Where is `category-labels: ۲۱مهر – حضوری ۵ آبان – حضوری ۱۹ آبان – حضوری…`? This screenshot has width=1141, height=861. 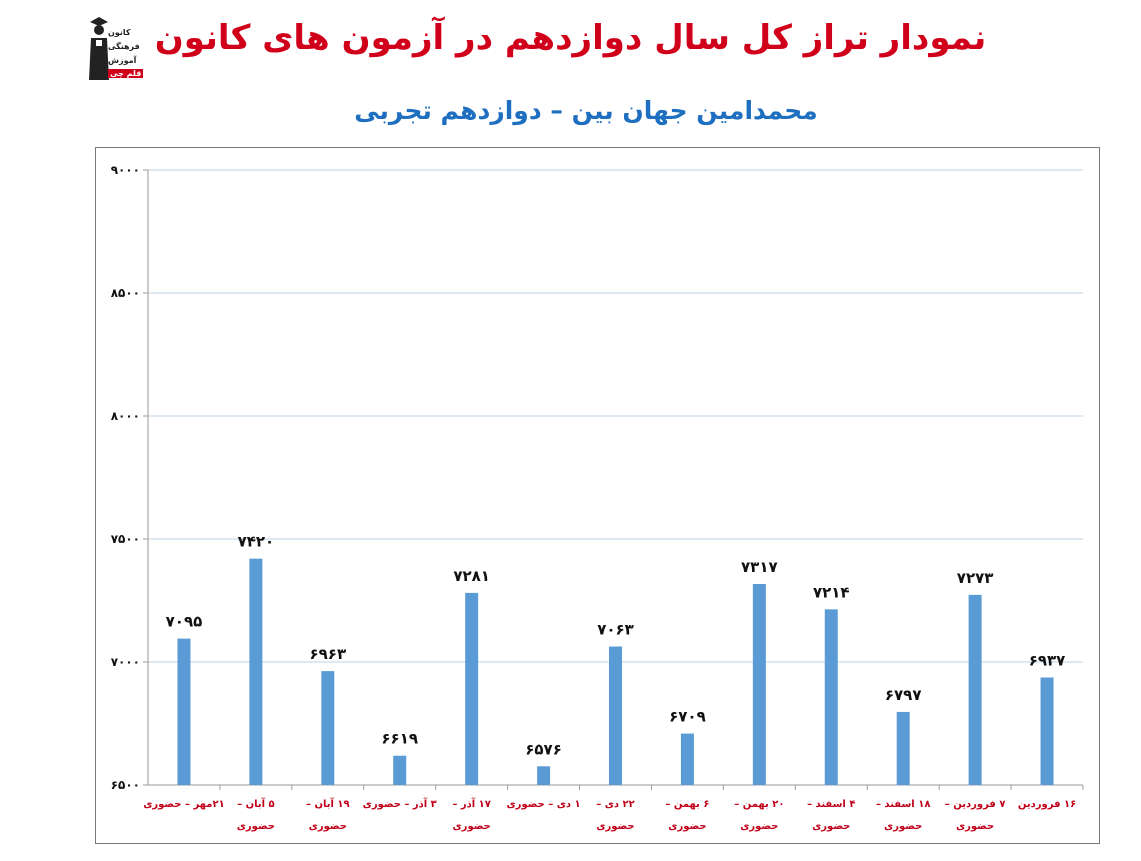 category-labels: ۲۱مهر – حضوری ۵ آبان – حضوری ۱۹ آبان – حضوری… is located at coordinates (613, 808).